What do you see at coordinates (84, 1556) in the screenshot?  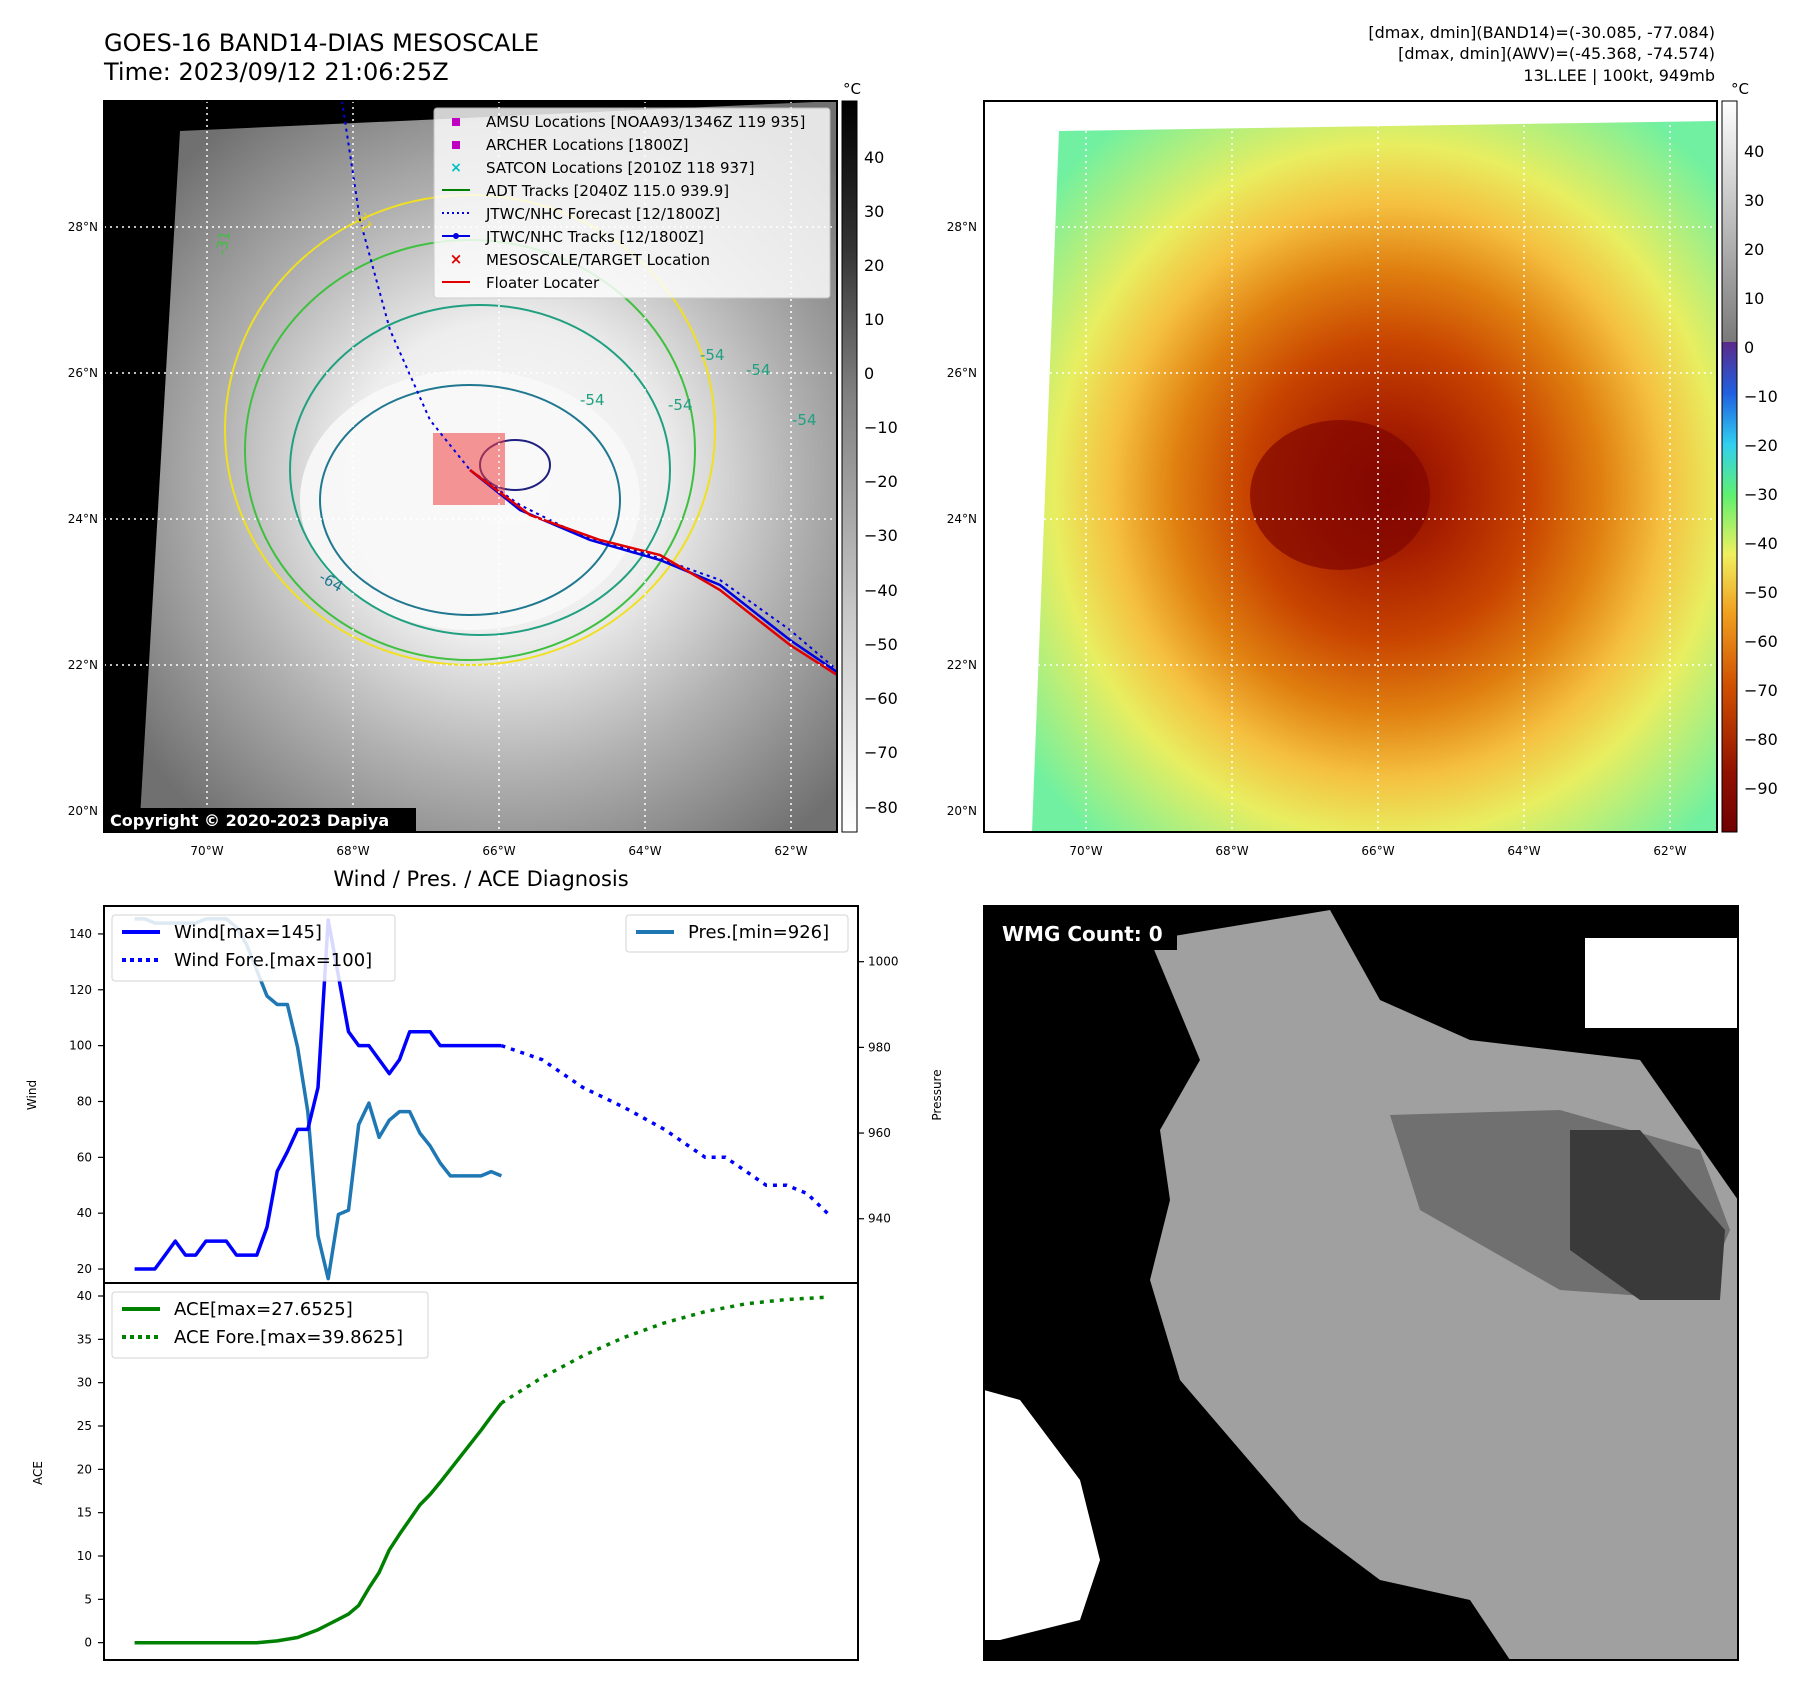 I see `y-tick-label: 10` at bounding box center [84, 1556].